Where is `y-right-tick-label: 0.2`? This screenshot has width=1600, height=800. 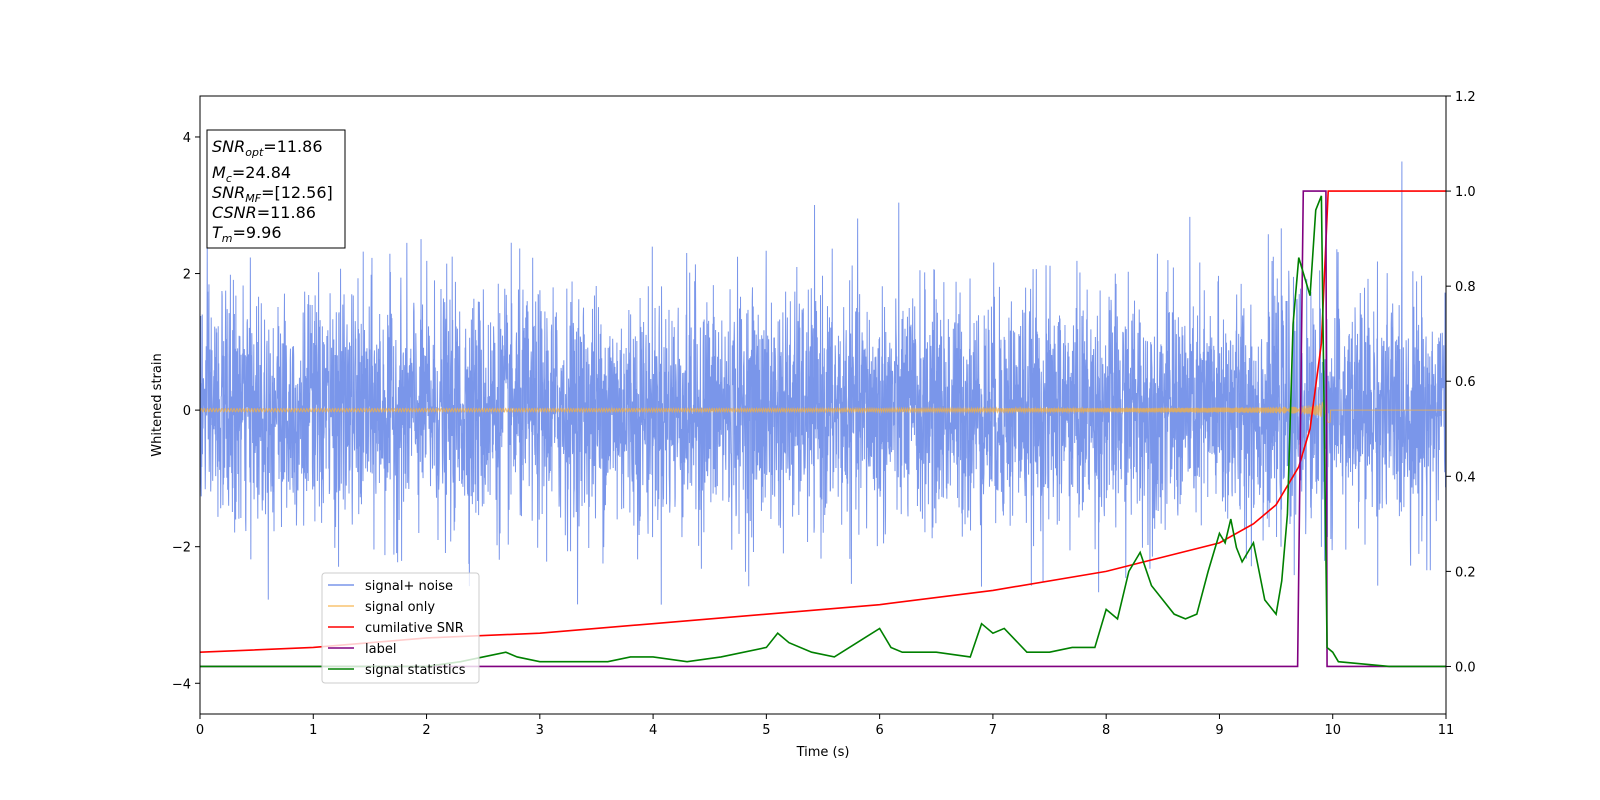
y-right-tick-label: 0.2 is located at coordinates (1465, 572).